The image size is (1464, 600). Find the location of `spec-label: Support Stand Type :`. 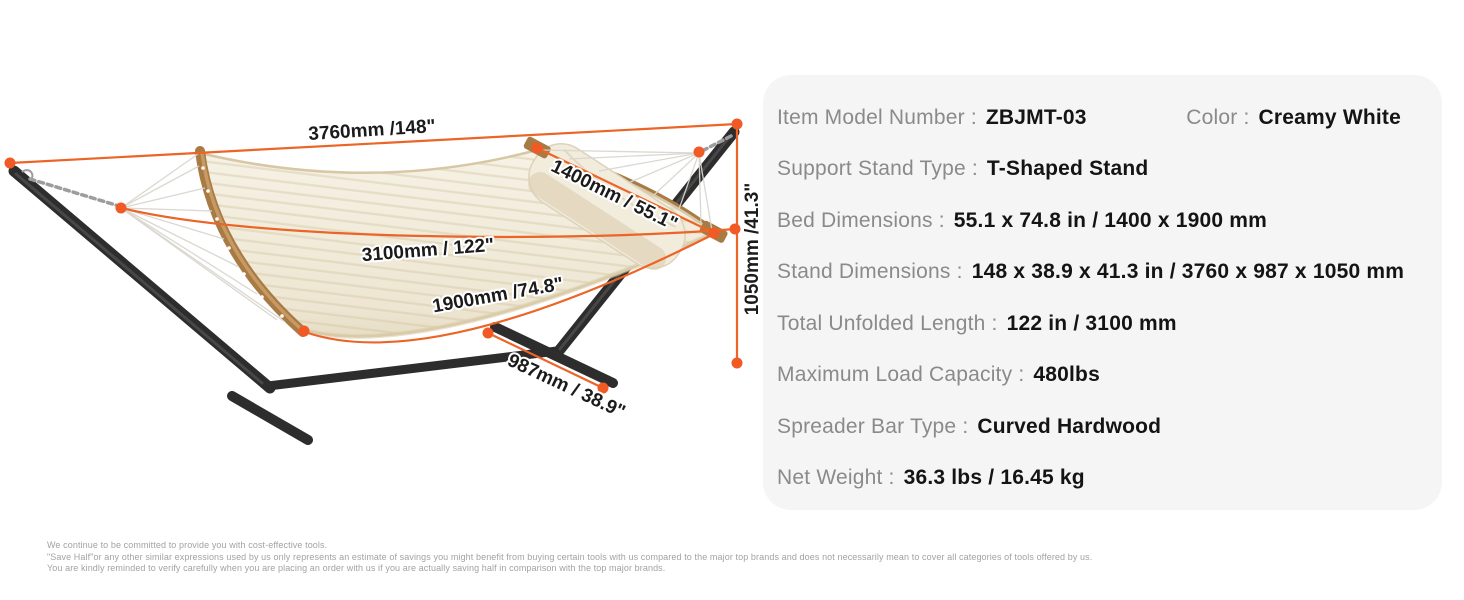

spec-label: Support Stand Type : is located at coordinates (877, 169).